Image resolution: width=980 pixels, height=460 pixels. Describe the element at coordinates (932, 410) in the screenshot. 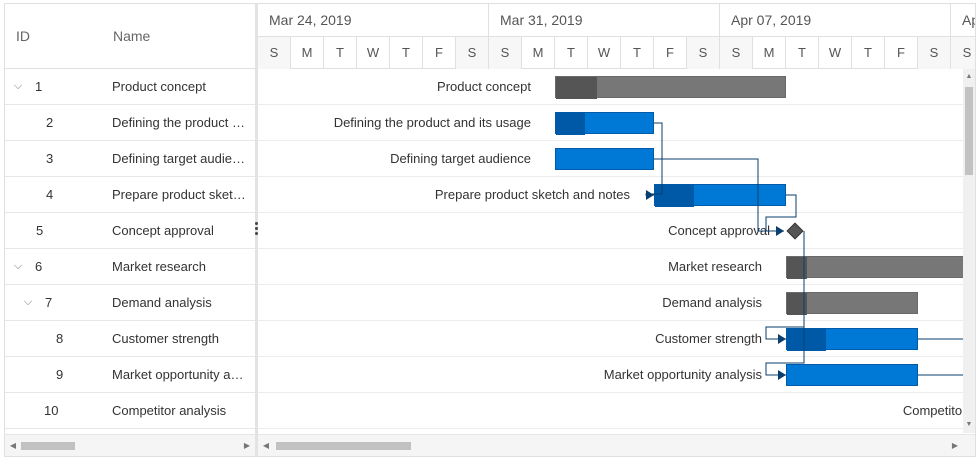

I see `task-bar-label: Competitor analysis` at that location.